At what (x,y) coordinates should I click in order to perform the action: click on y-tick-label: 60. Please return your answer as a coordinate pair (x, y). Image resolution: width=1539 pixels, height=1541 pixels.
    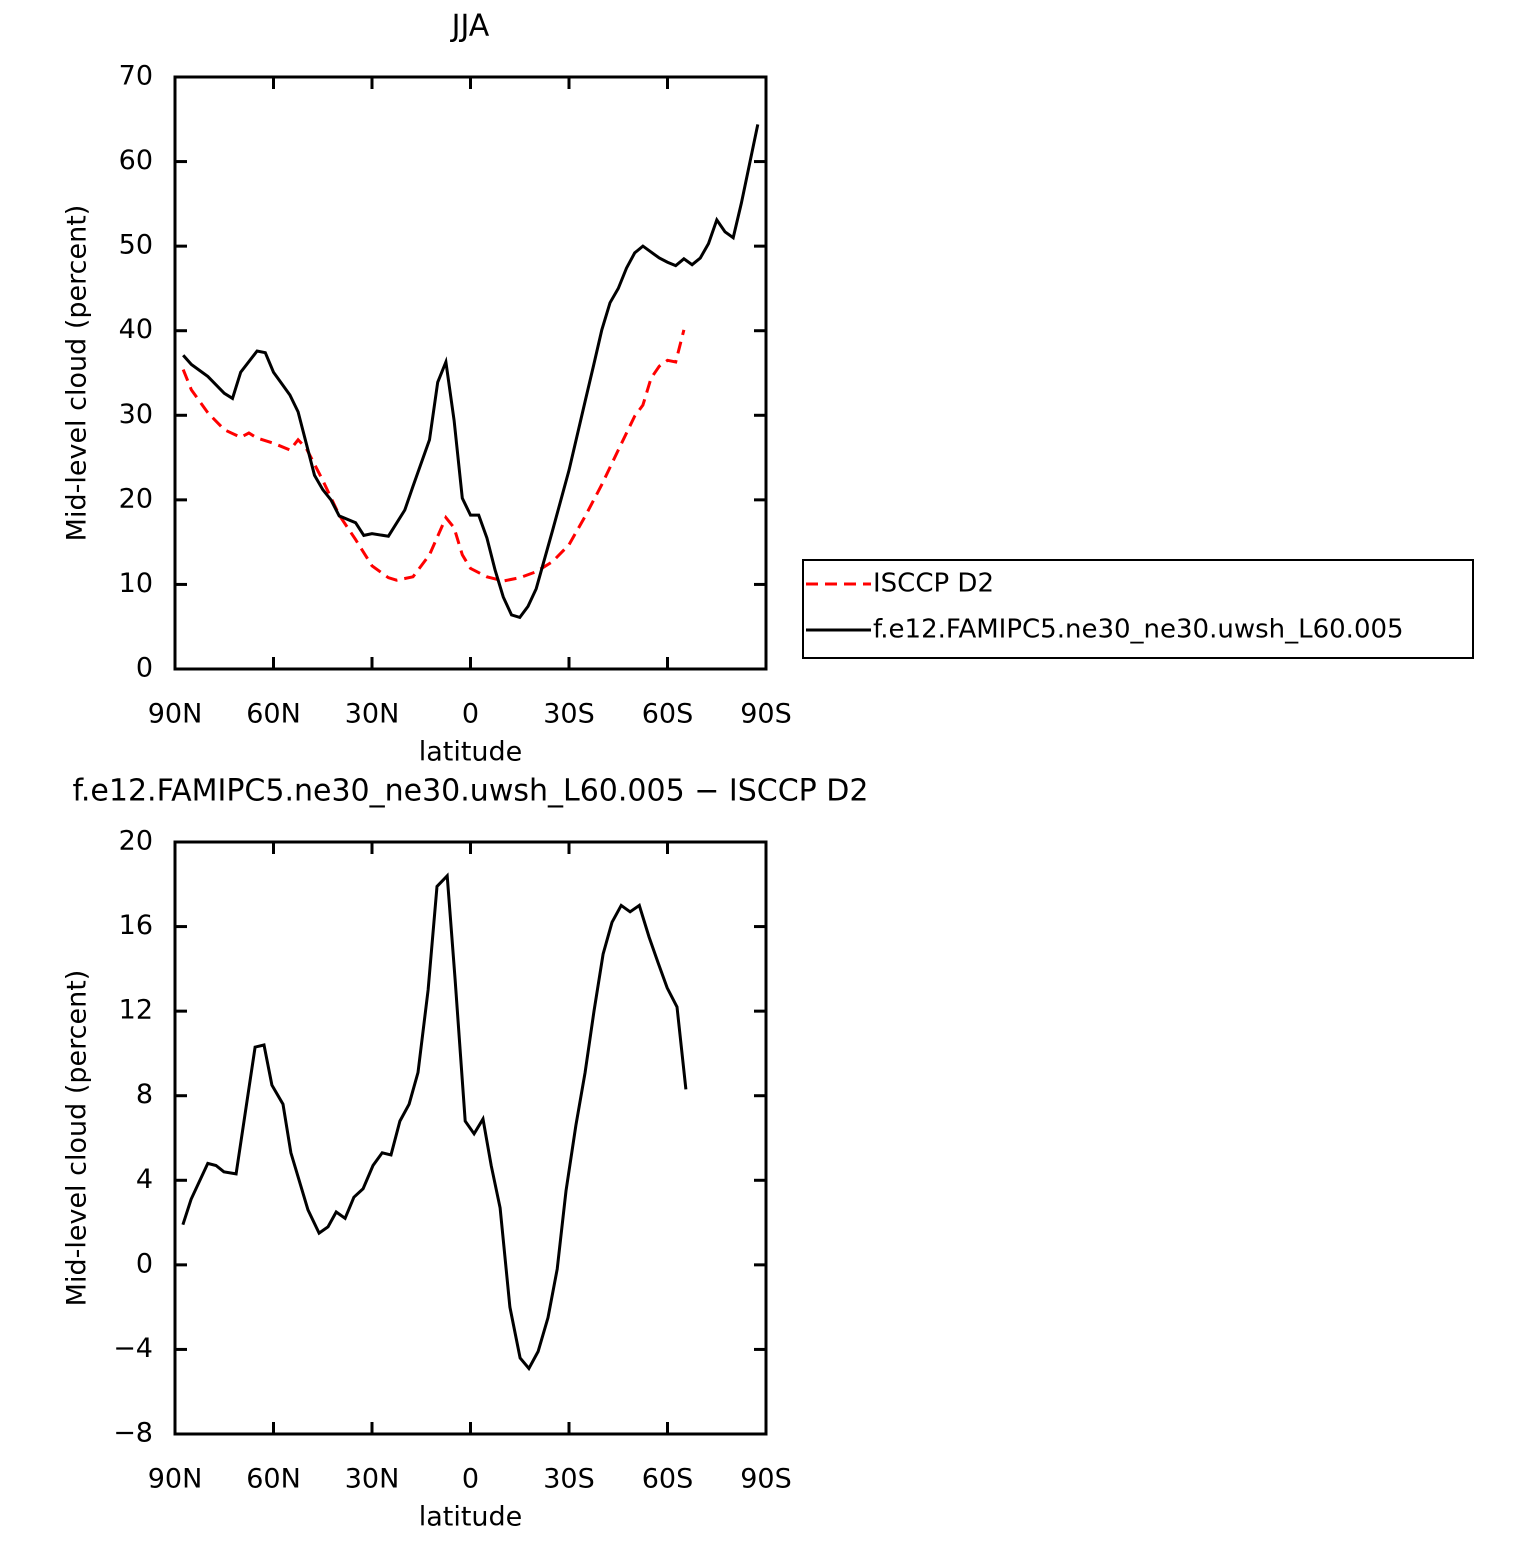
    Looking at the image, I should click on (136, 160).